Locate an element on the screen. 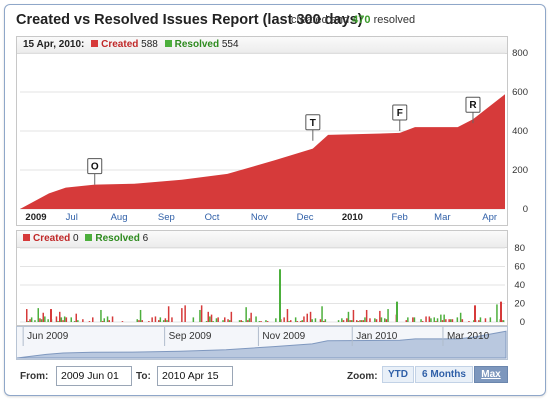 This screenshot has width=550, height=400. to-date-input: 2010 Apr 15 is located at coordinates (195, 376).